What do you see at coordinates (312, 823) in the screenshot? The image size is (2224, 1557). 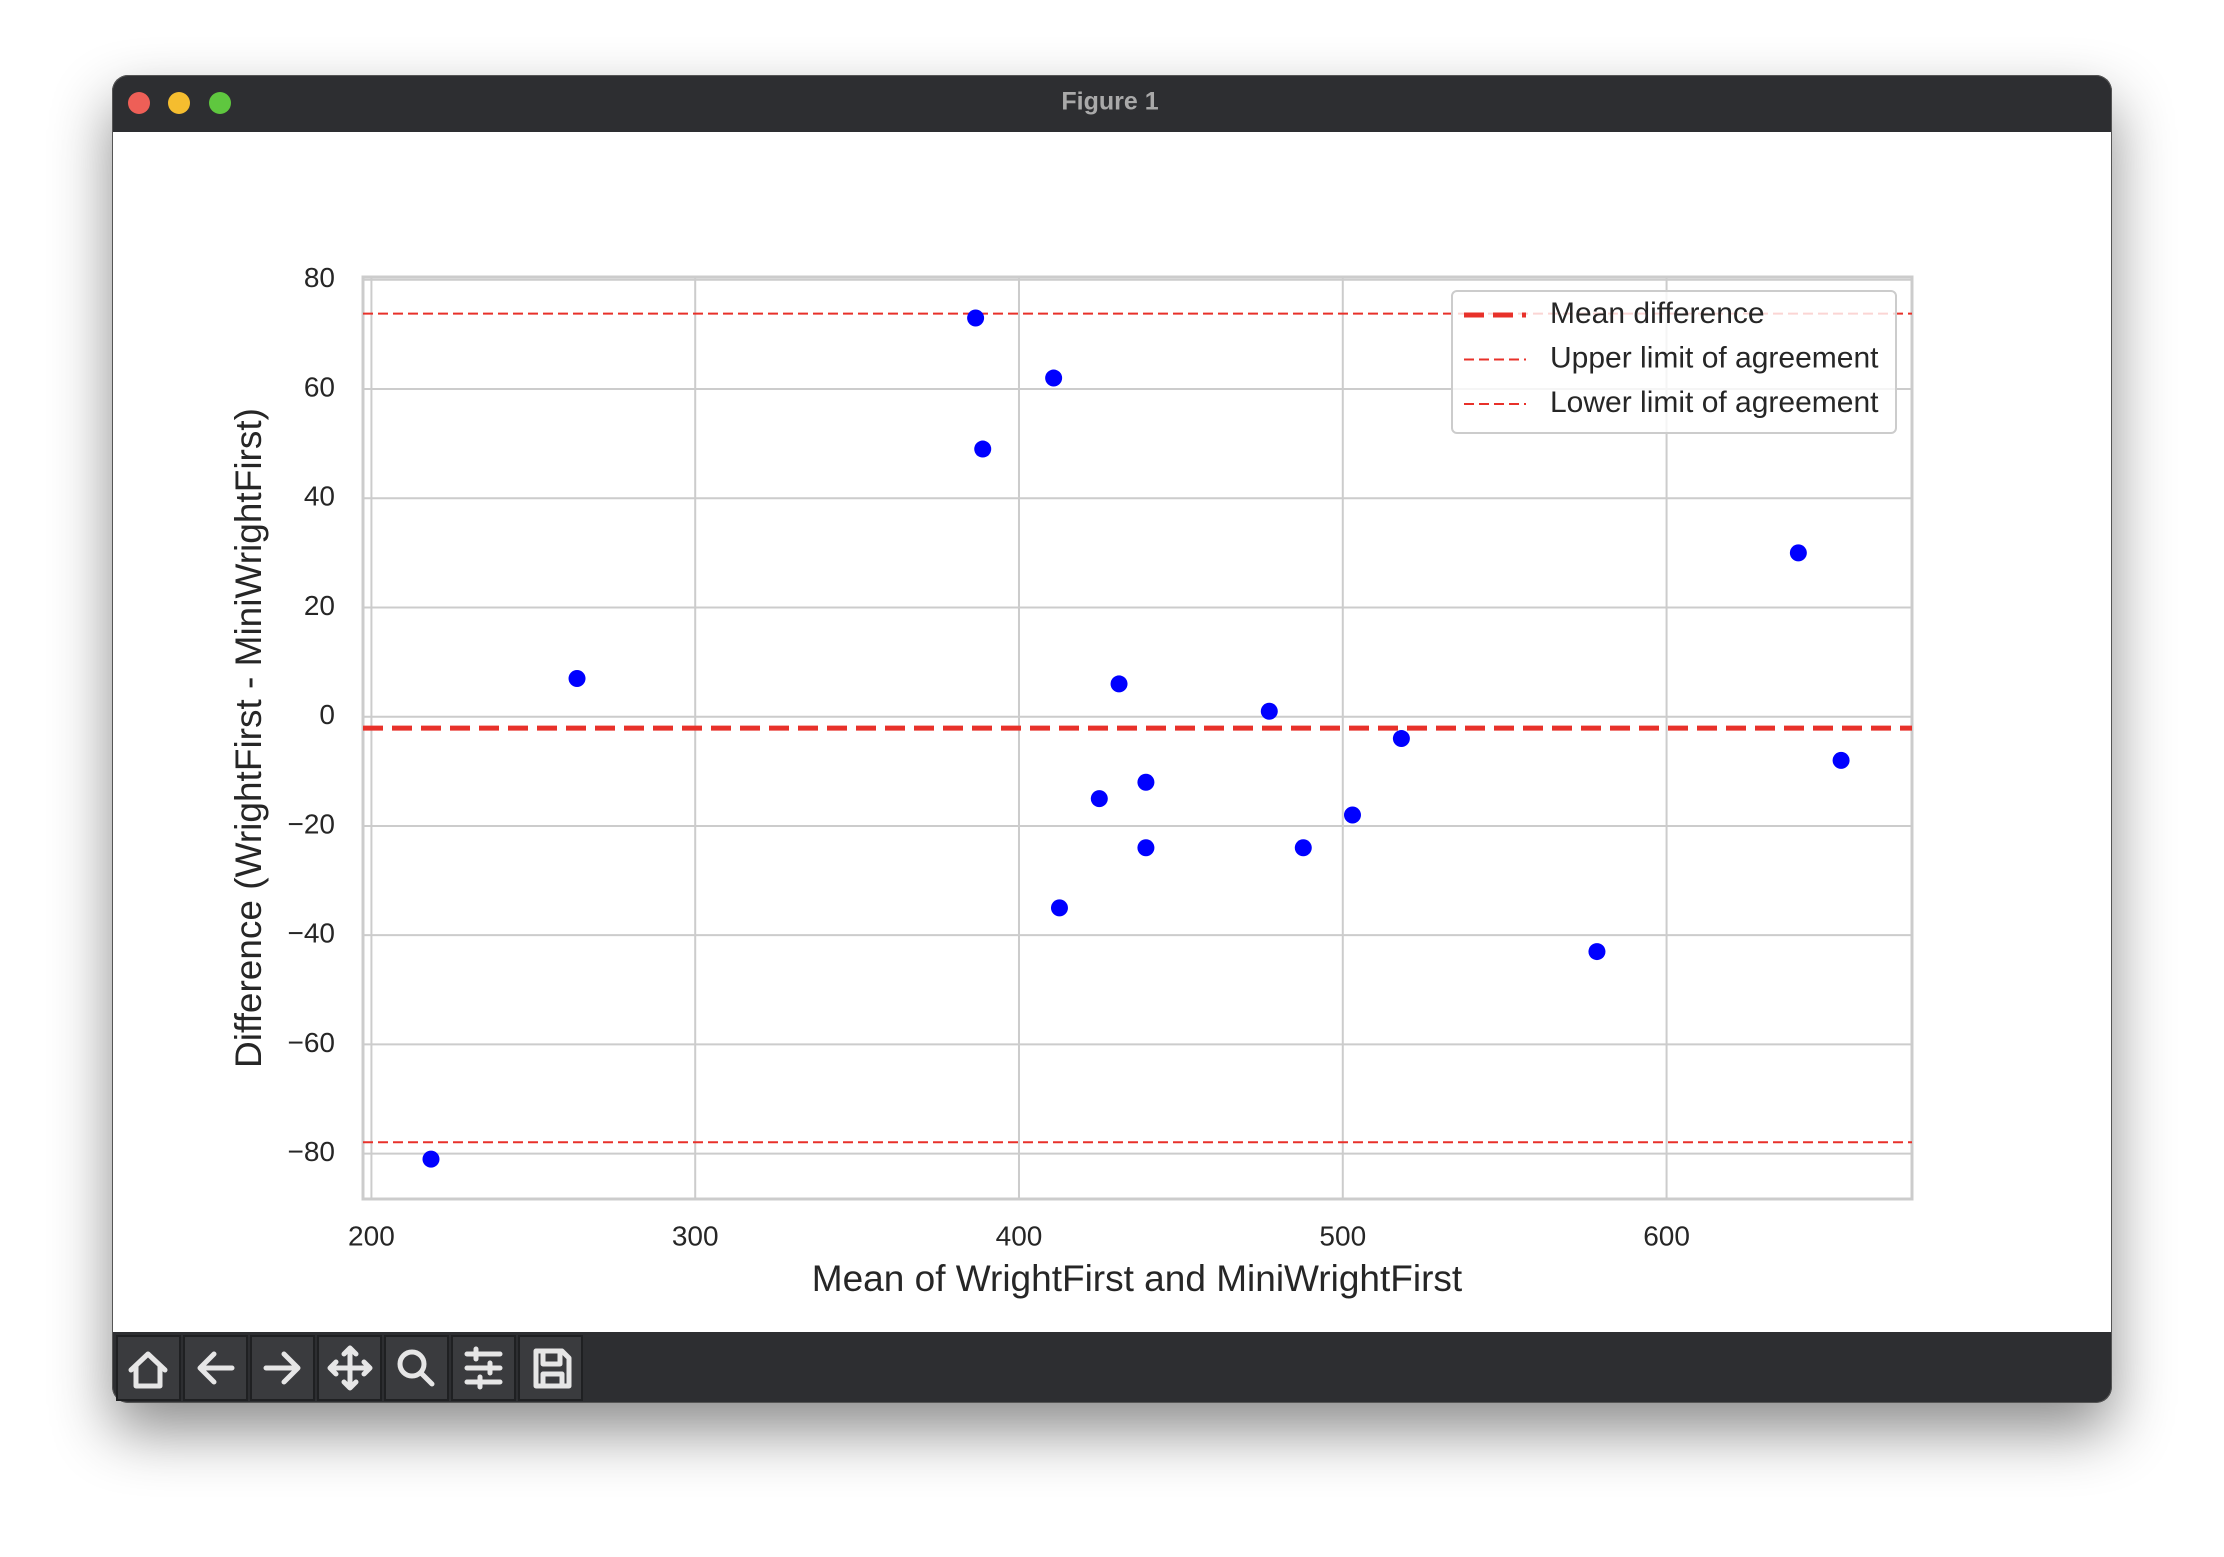 I see `y-tick-label: −20` at bounding box center [312, 823].